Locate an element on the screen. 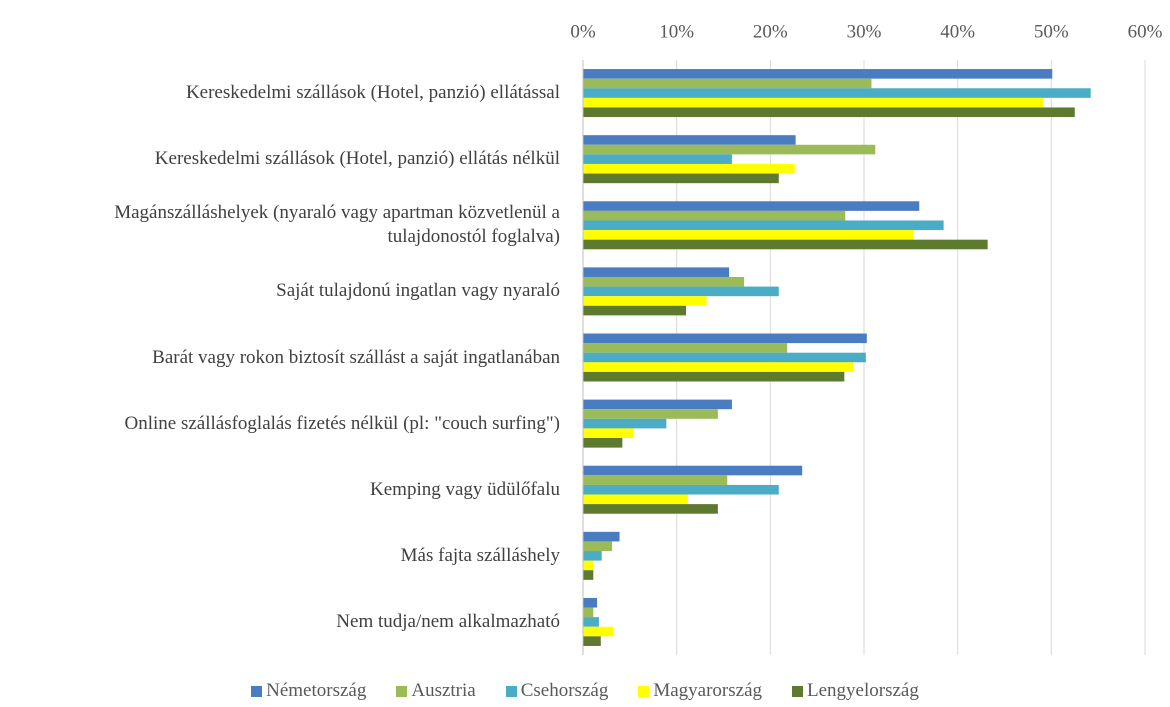 The width and height of the screenshot is (1170, 707). category-label: Kemping vagy üdülőfalu is located at coordinates (465, 489).